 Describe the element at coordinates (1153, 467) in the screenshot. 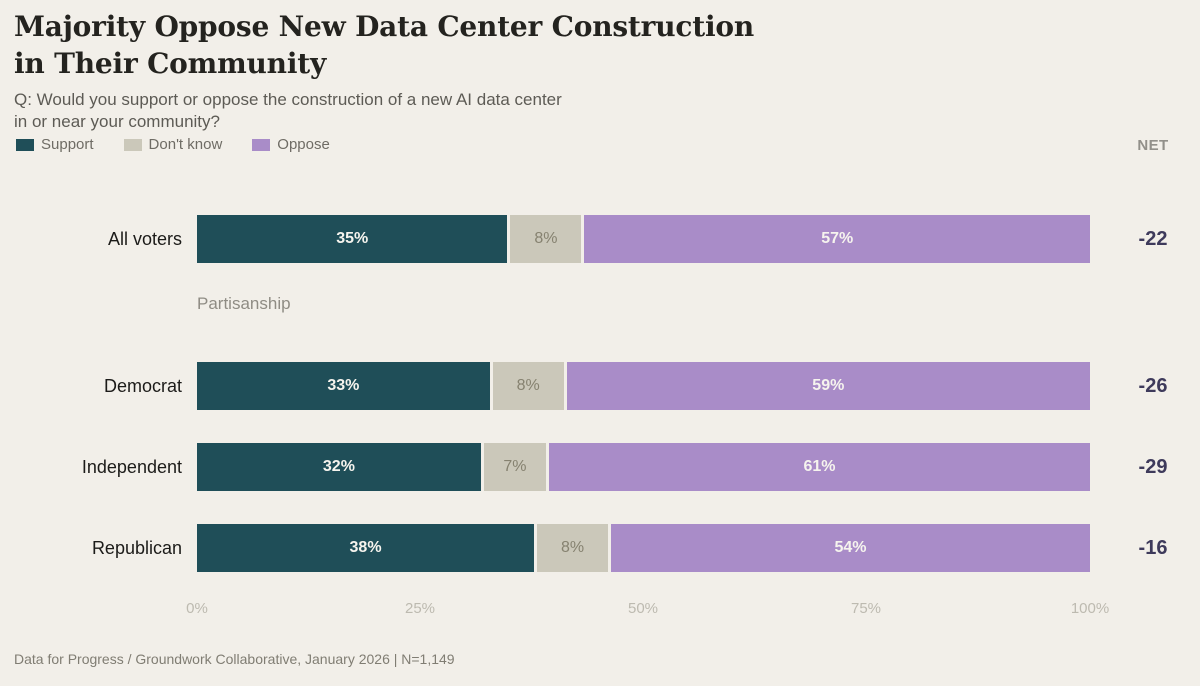

I see `net-value: -29` at that location.